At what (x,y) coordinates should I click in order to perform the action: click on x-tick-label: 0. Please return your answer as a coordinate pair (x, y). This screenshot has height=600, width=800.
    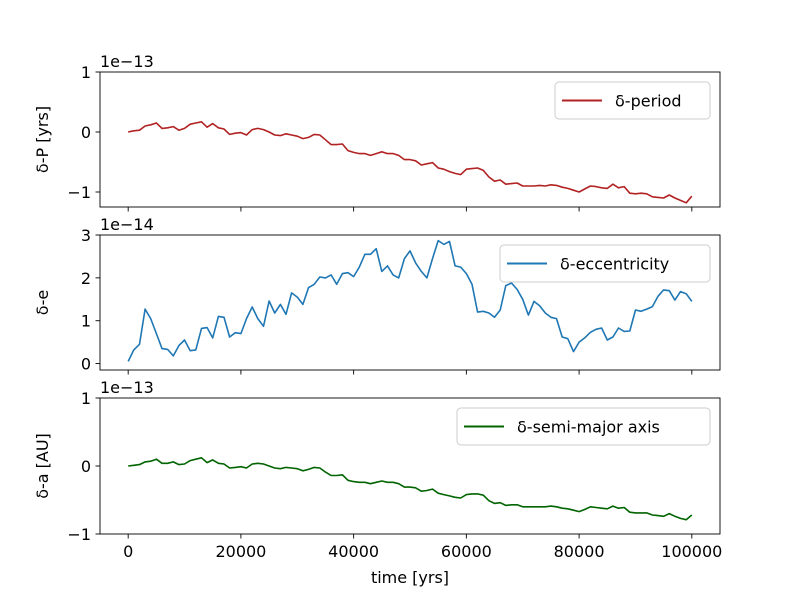
    Looking at the image, I should click on (128, 551).